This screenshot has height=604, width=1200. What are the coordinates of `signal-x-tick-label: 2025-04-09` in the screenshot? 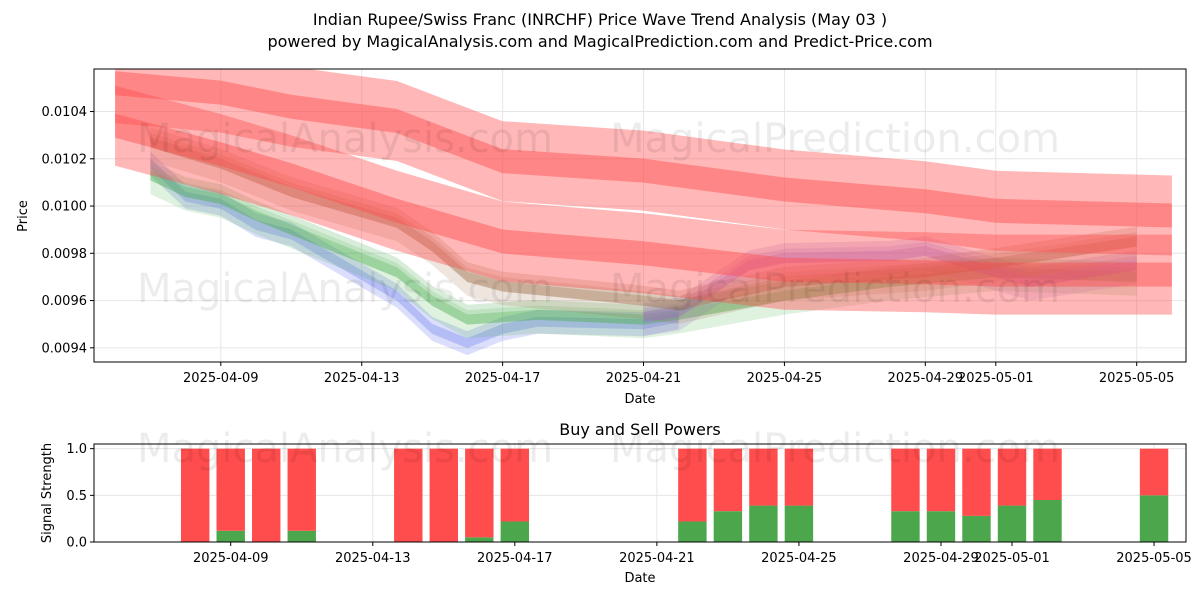 It's located at (231, 558).